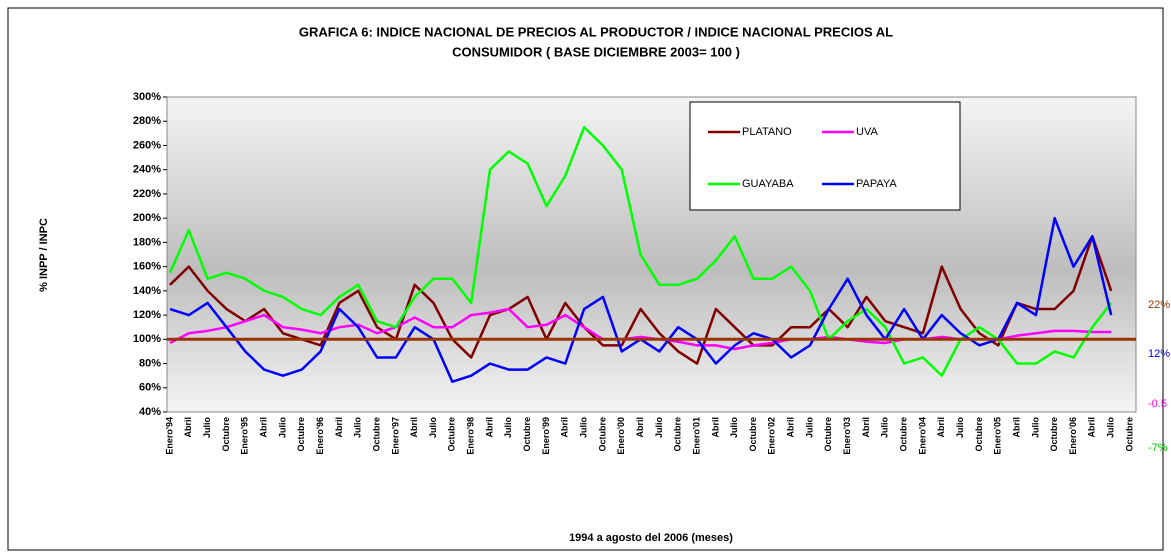 This screenshot has height=559, width=1171. Describe the element at coordinates (1073, 436) in the screenshot. I see `x-tick-label: Enero'06` at that location.